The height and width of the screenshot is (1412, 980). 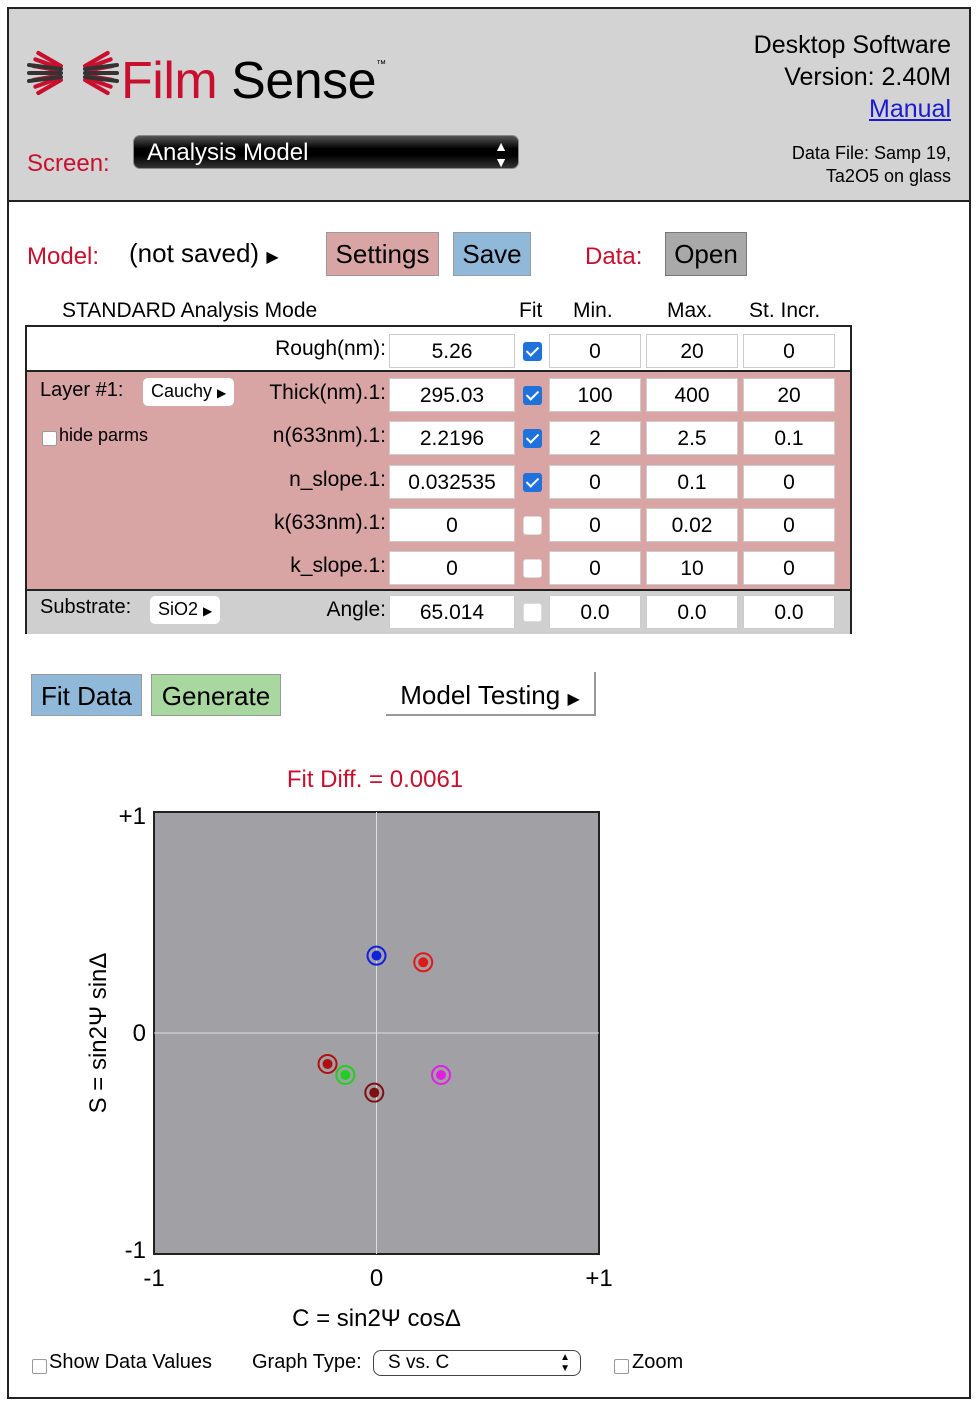 I want to click on model-testing-dropdown: Model Testing ▶, so click(x=491, y=694).